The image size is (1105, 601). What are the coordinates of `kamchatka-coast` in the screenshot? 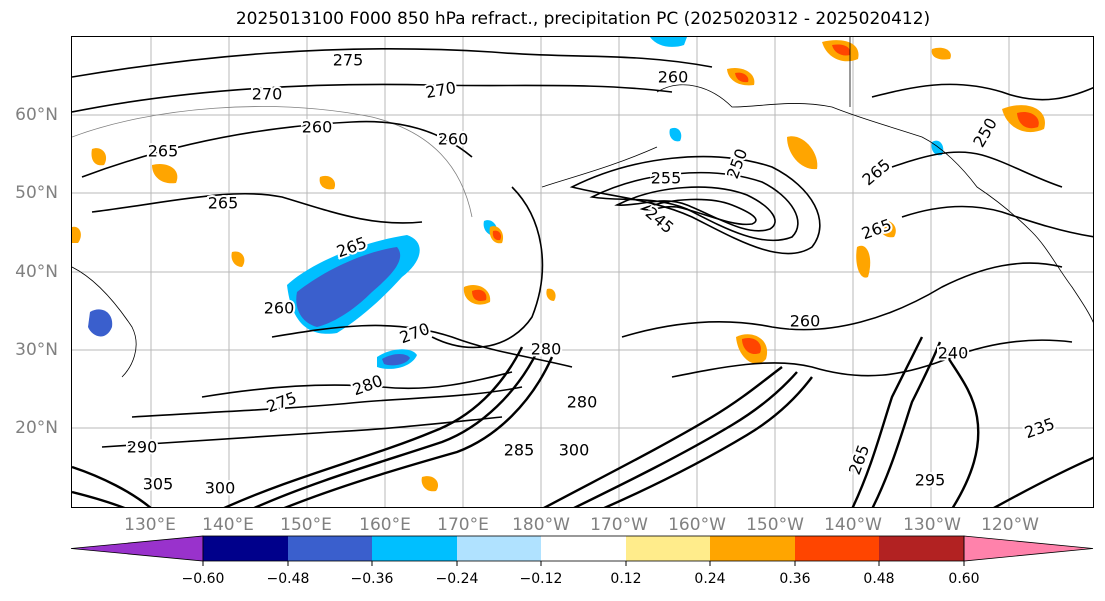 It's located at (272, 162).